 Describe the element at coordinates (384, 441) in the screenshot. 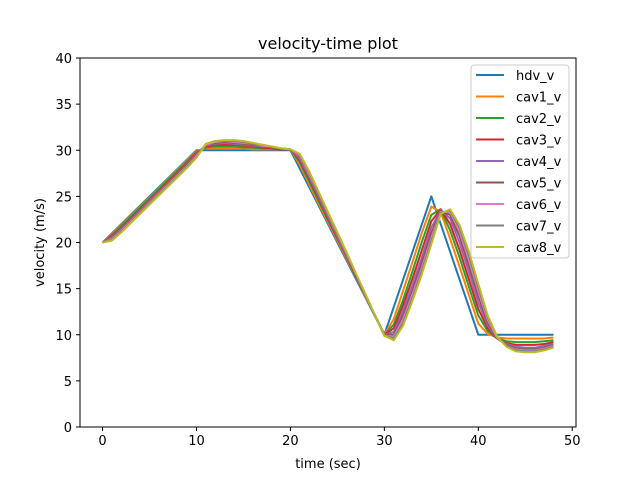

I see `x-tick-label: 30` at that location.